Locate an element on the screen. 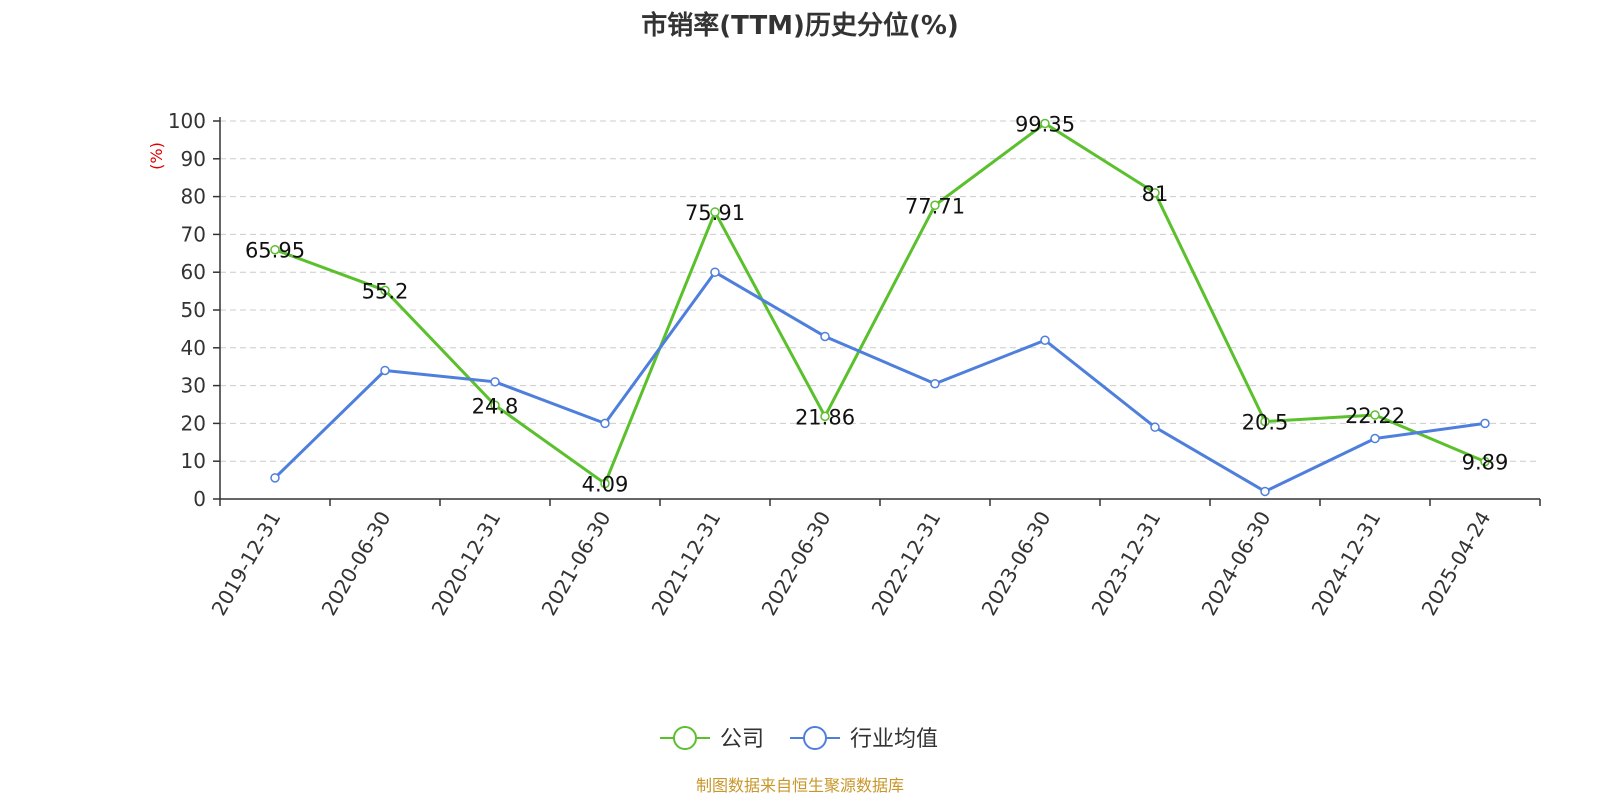  data-label: 22.22 is located at coordinates (1375, 416).